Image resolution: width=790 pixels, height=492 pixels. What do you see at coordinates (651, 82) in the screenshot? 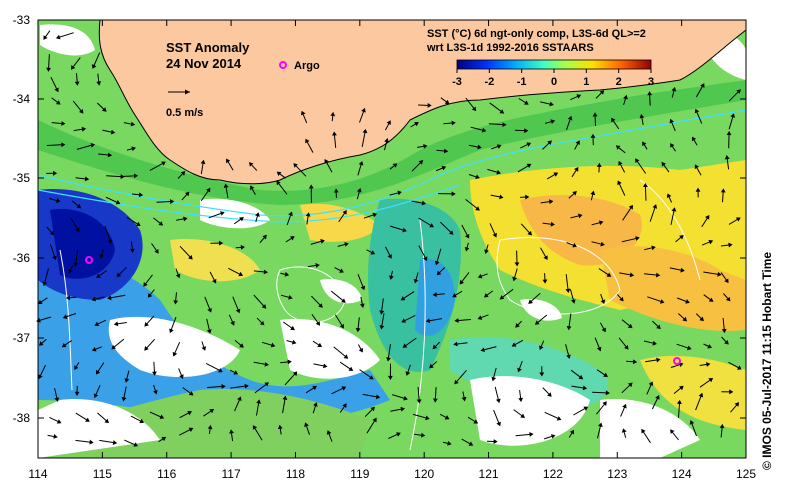
I see `colorbar-tick-label: 3` at bounding box center [651, 82].